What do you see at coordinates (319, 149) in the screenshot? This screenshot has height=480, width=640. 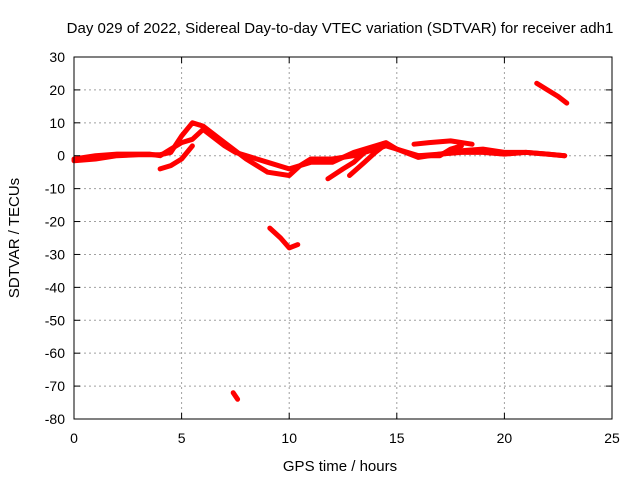 I see `series-main-trace-b` at bounding box center [319, 149].